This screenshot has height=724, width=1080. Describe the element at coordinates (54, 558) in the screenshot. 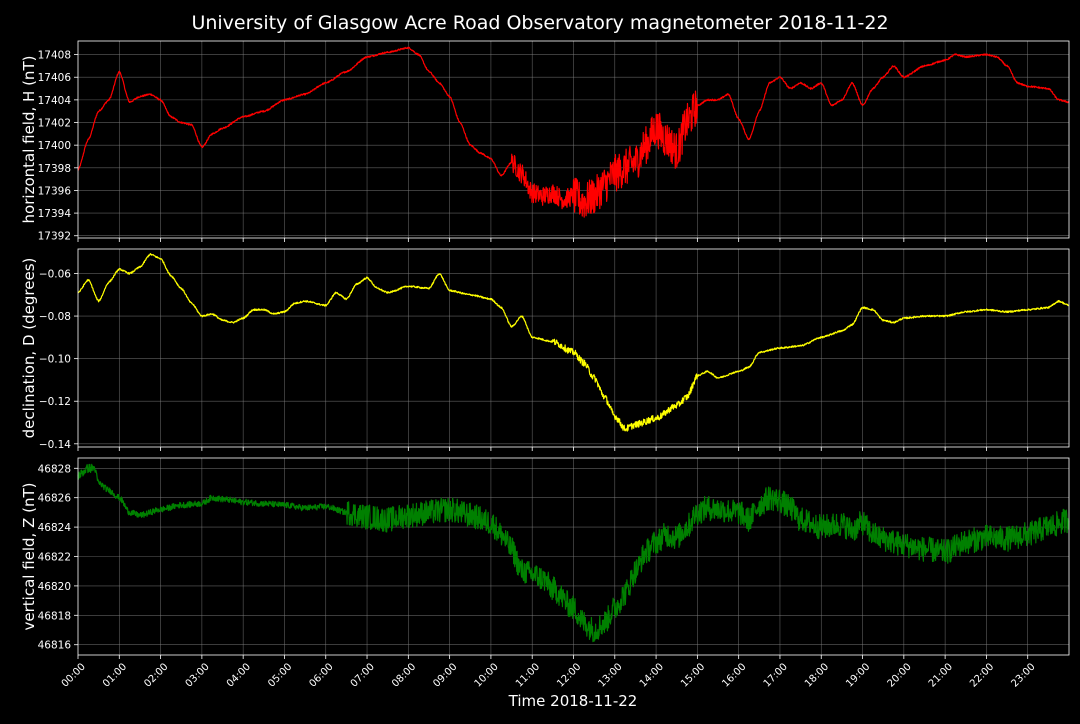

I see `y-tick-label: 46822` at that location.